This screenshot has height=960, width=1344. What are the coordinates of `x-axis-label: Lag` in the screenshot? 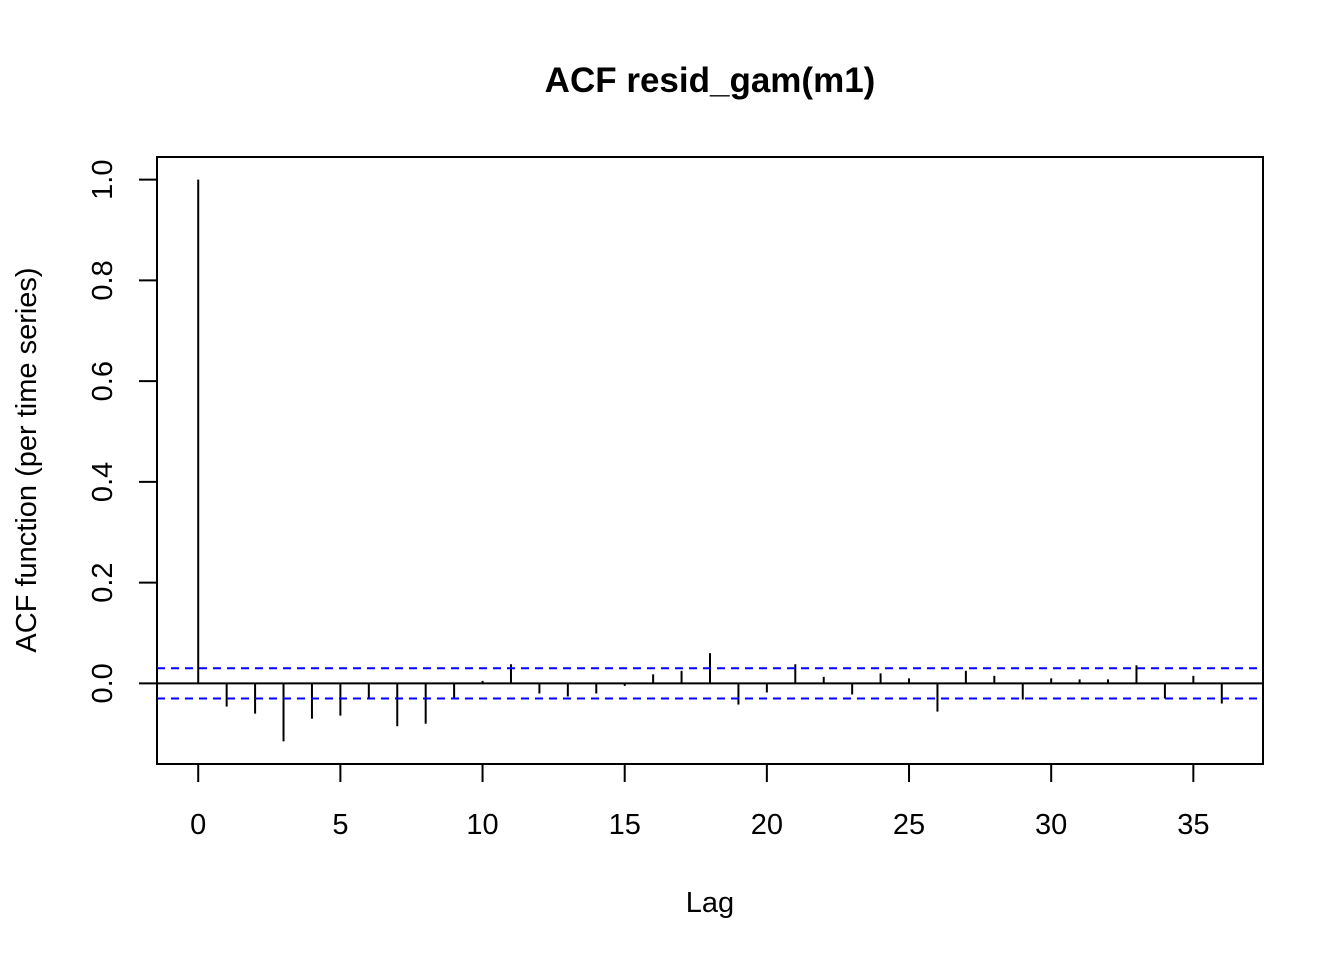 It's located at (710, 903).